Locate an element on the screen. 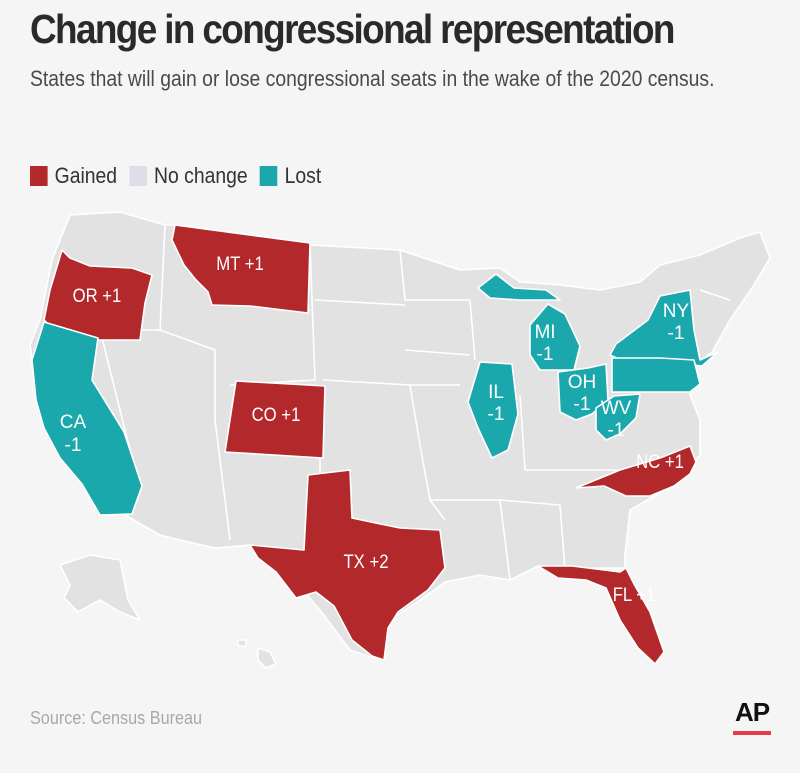  label-ny-abbr: NY is located at coordinates (676, 311).